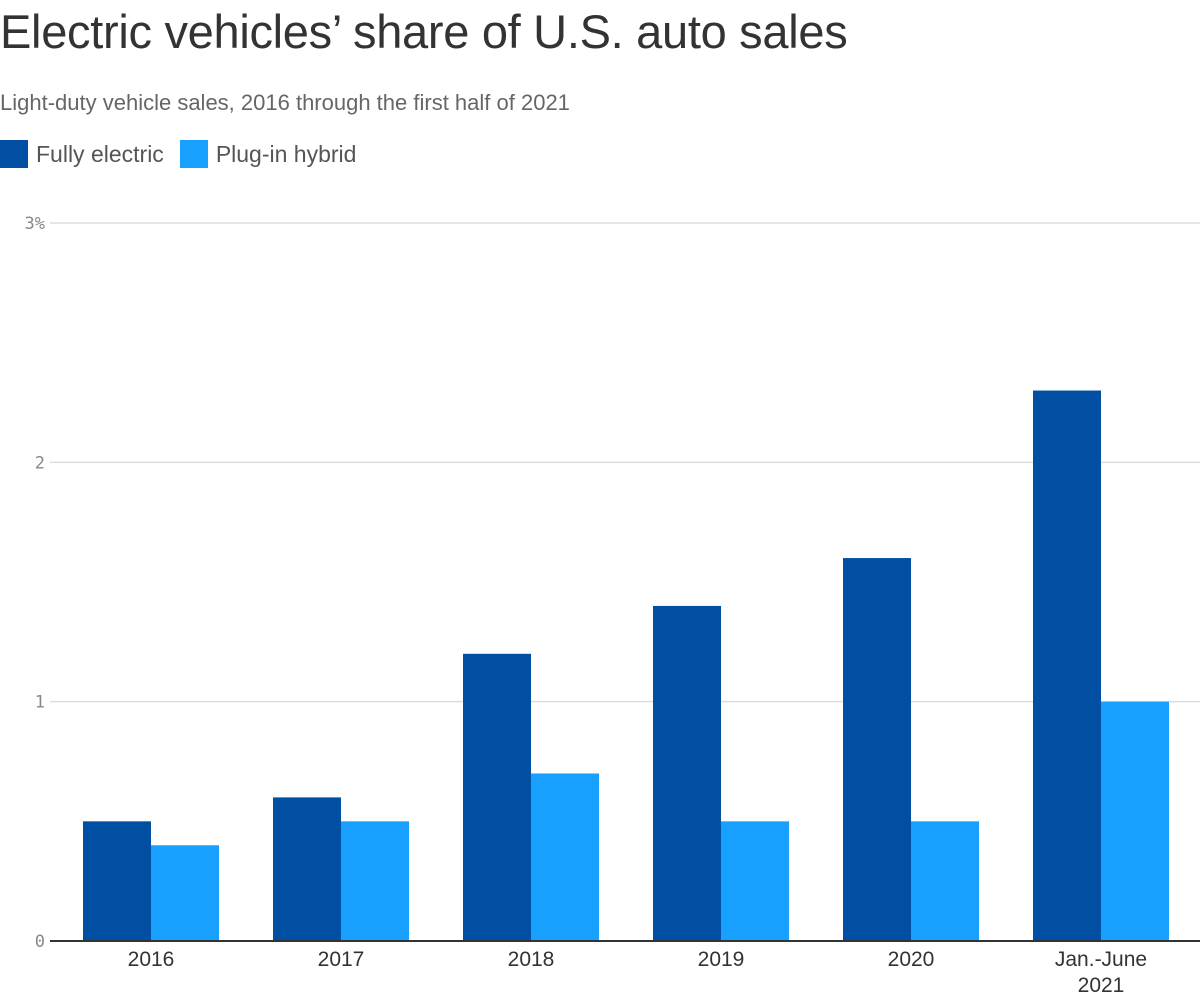  Describe the element at coordinates (100, 153) in the screenshot. I see `legend-label-fully-electric: Fully electric` at that location.